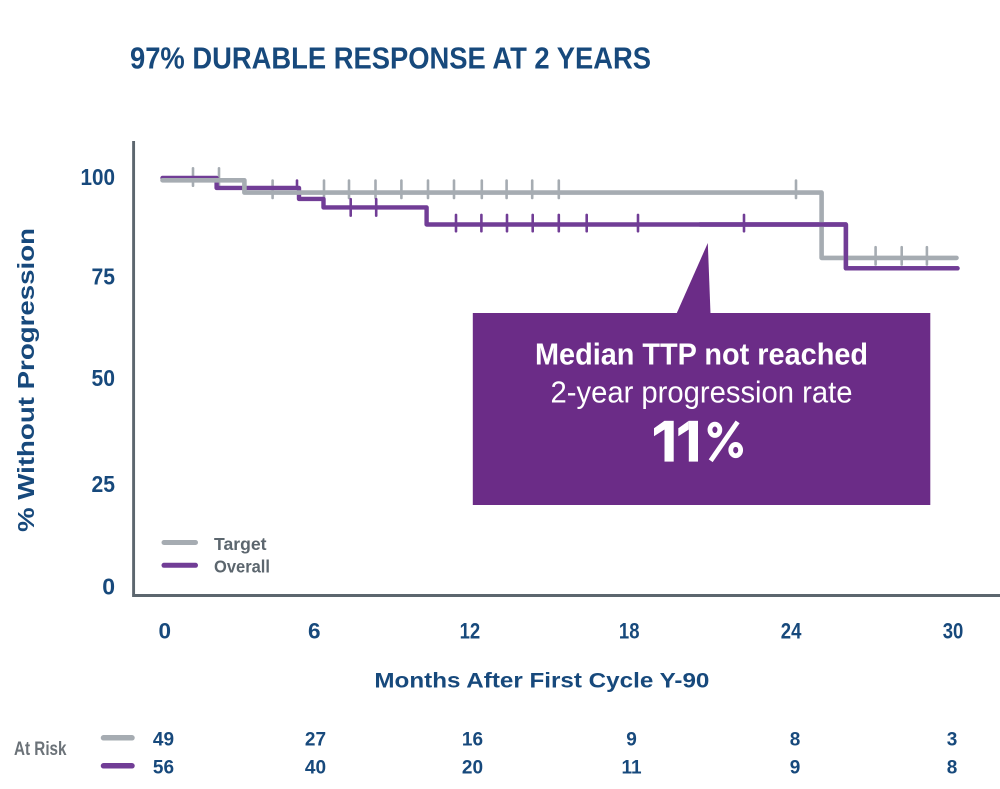  I want to click on svg-text: 49, so click(163, 740).